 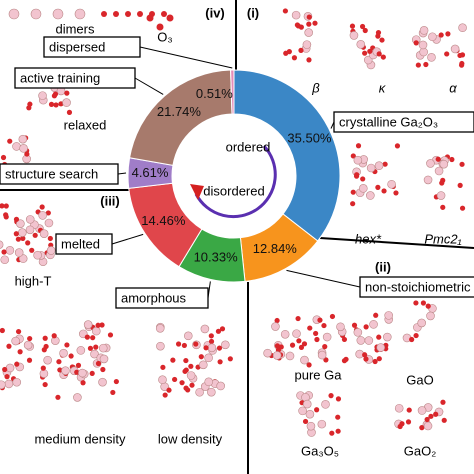 What do you see at coordinates (383, 266) in the screenshot?
I see `annotation: (ii)` at bounding box center [383, 266].